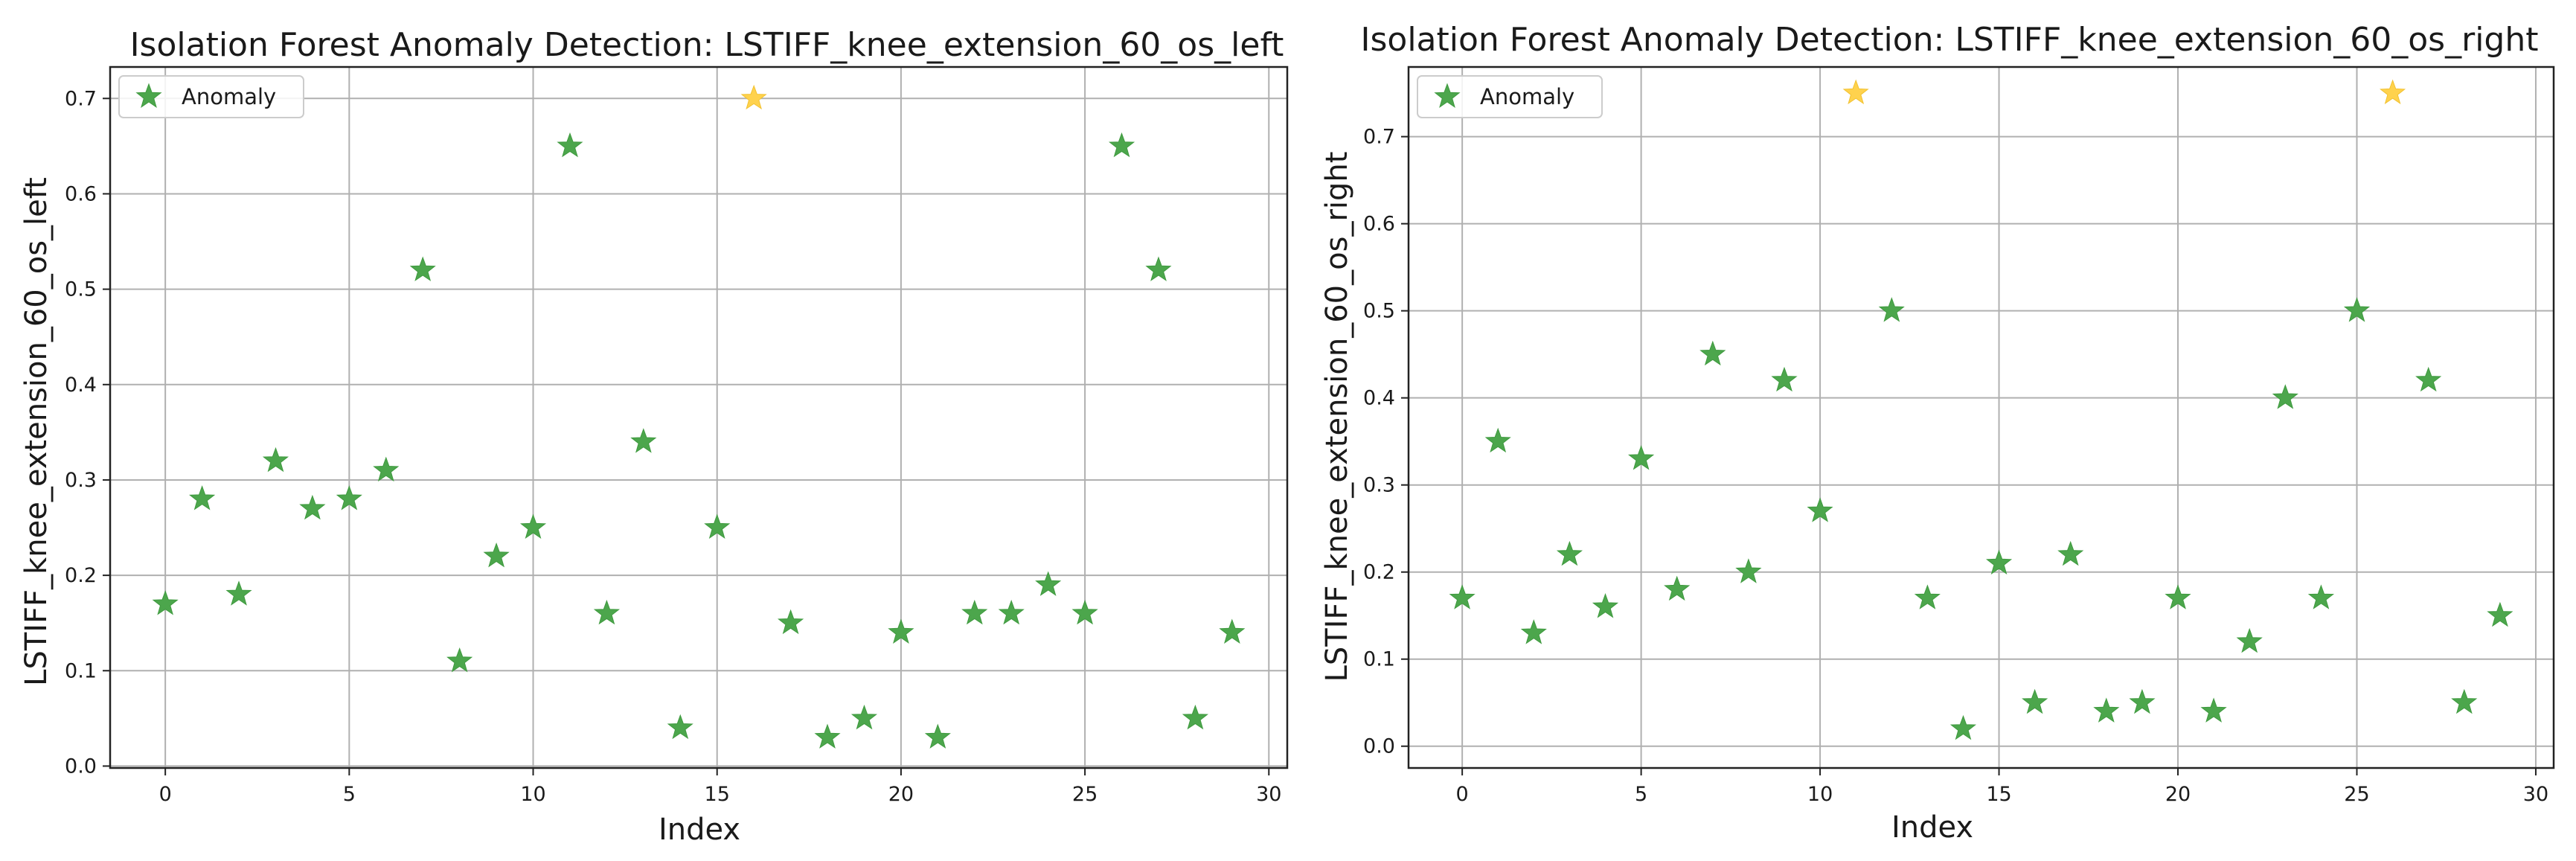  Describe the element at coordinates (1379, 137) in the screenshot. I see `right-y-tick-label: 0.7` at that location.